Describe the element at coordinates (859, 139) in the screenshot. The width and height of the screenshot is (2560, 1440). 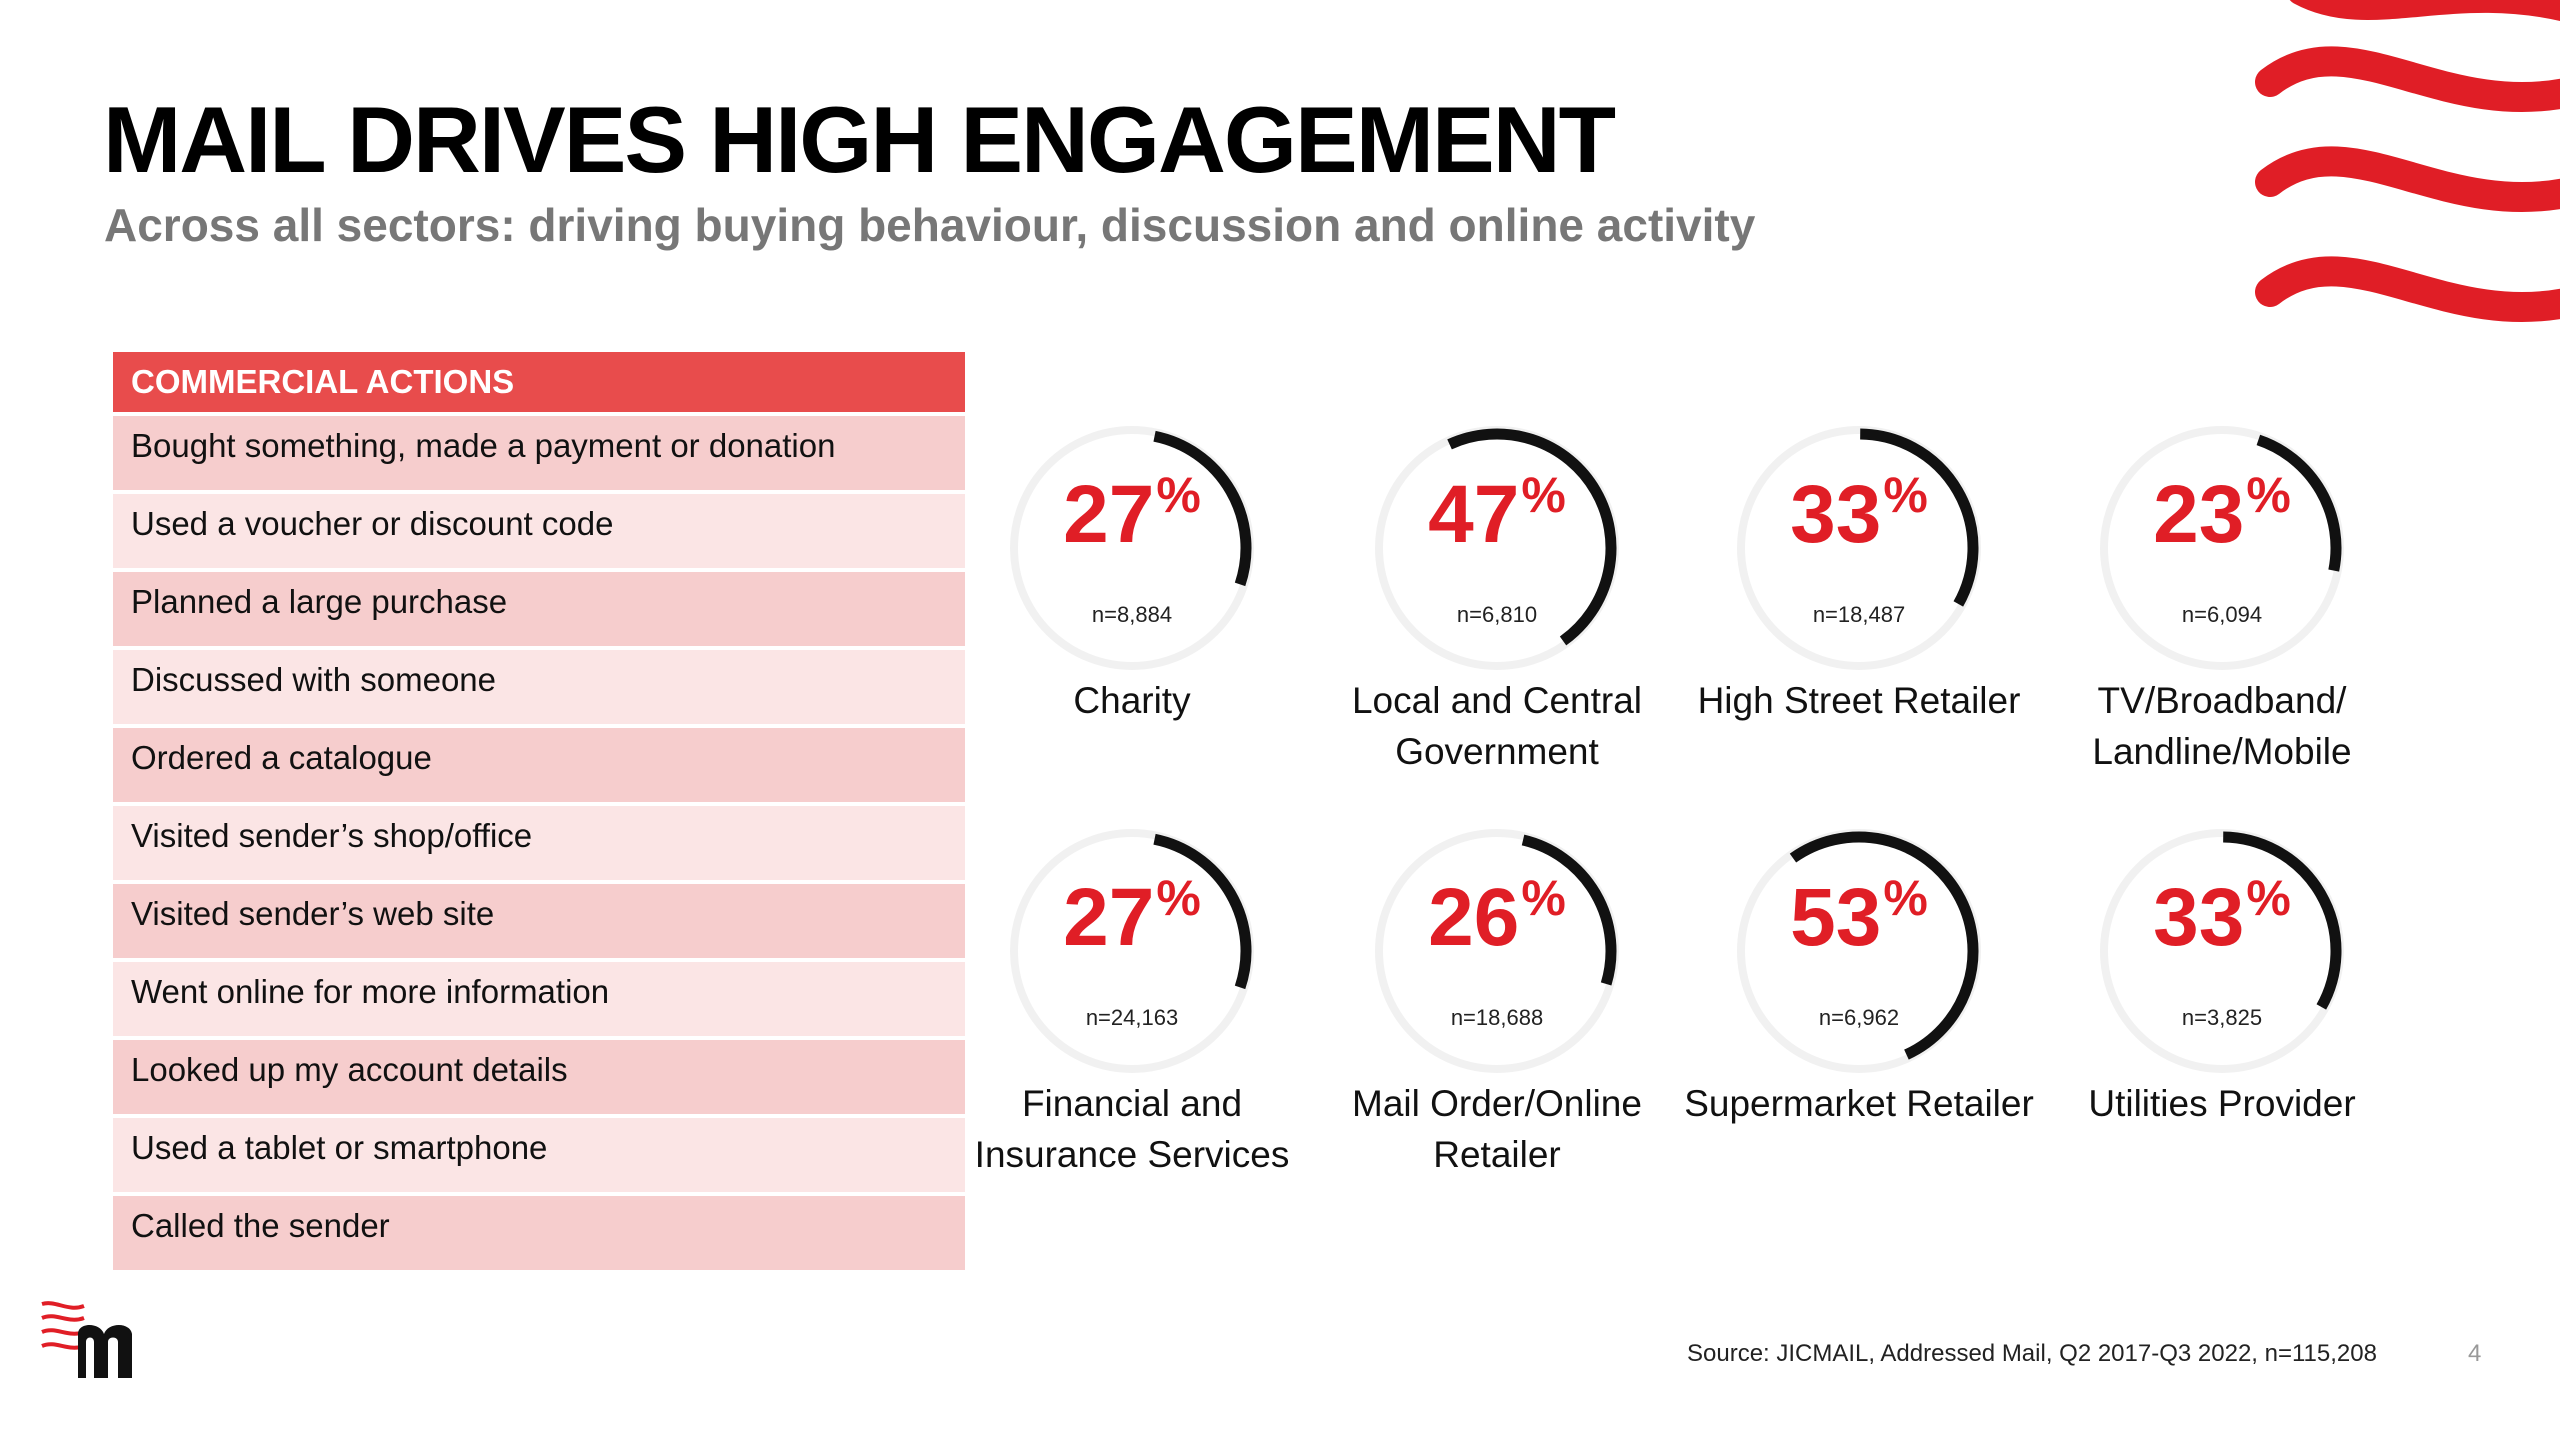
I see `page-title: MAIL DRIVES HIGH ENGAGEMENT` at that location.